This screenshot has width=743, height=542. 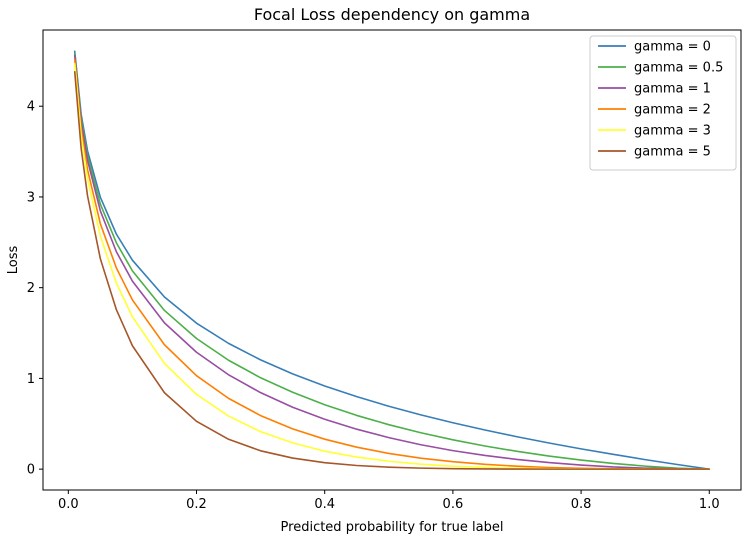 What do you see at coordinates (678, 68) in the screenshot?
I see `legend-label: gamma = 0.5` at bounding box center [678, 68].